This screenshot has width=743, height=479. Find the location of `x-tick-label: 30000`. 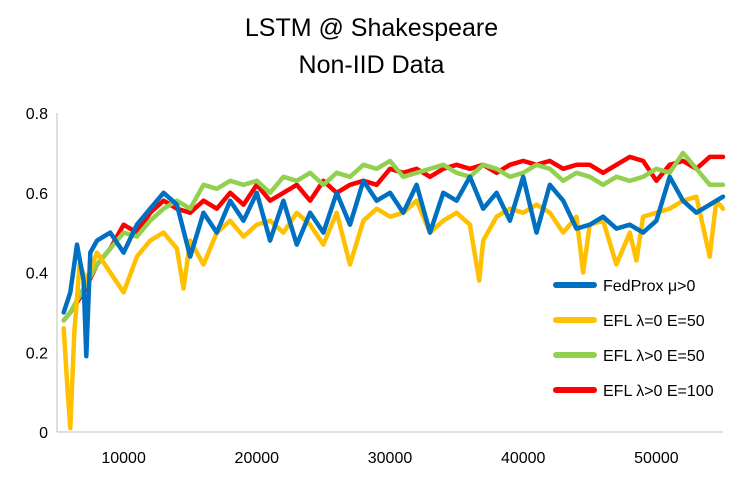

x-tick-label: 30000 is located at coordinates (390, 458).